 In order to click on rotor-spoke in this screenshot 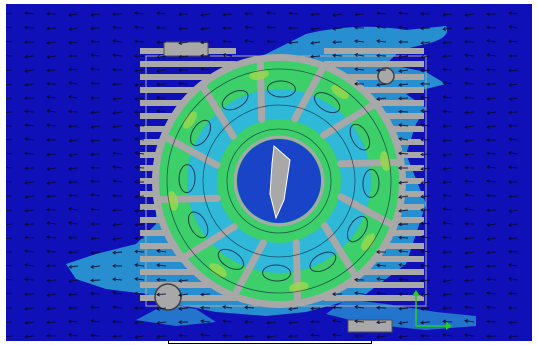, I will do `click(370, 163)`.